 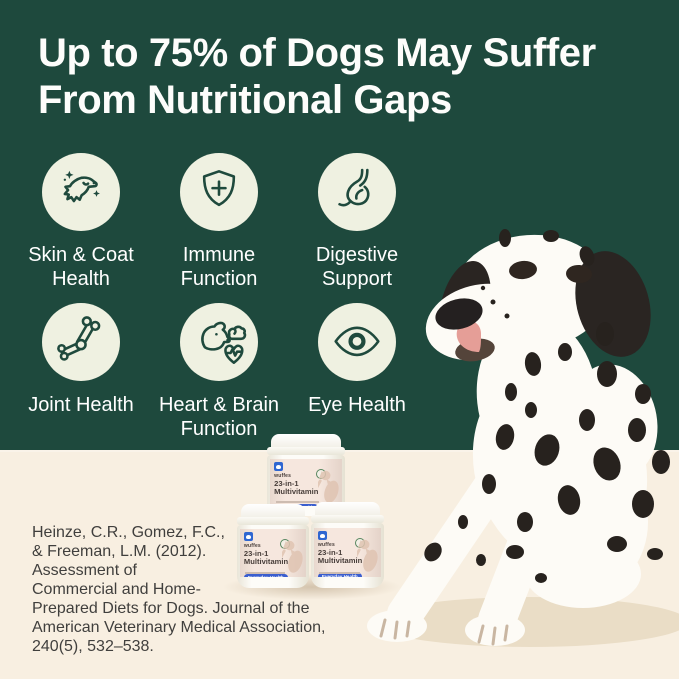 I want to click on benefit-joint-health: Joint Health, so click(x=81, y=378).